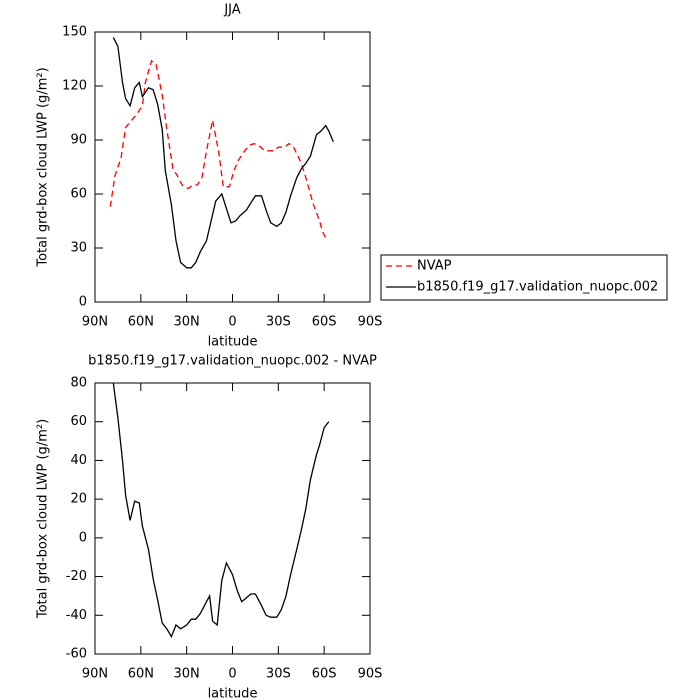 This screenshot has width=700, height=700. What do you see at coordinates (78, 460) in the screenshot?
I see `y-tick-label: 40` at bounding box center [78, 460].